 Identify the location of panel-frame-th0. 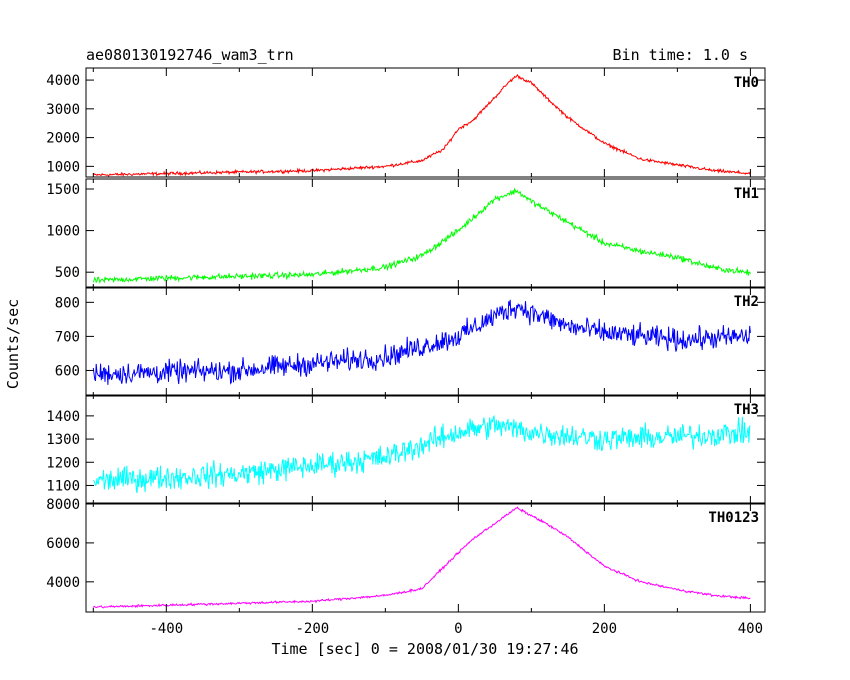
(425, 122).